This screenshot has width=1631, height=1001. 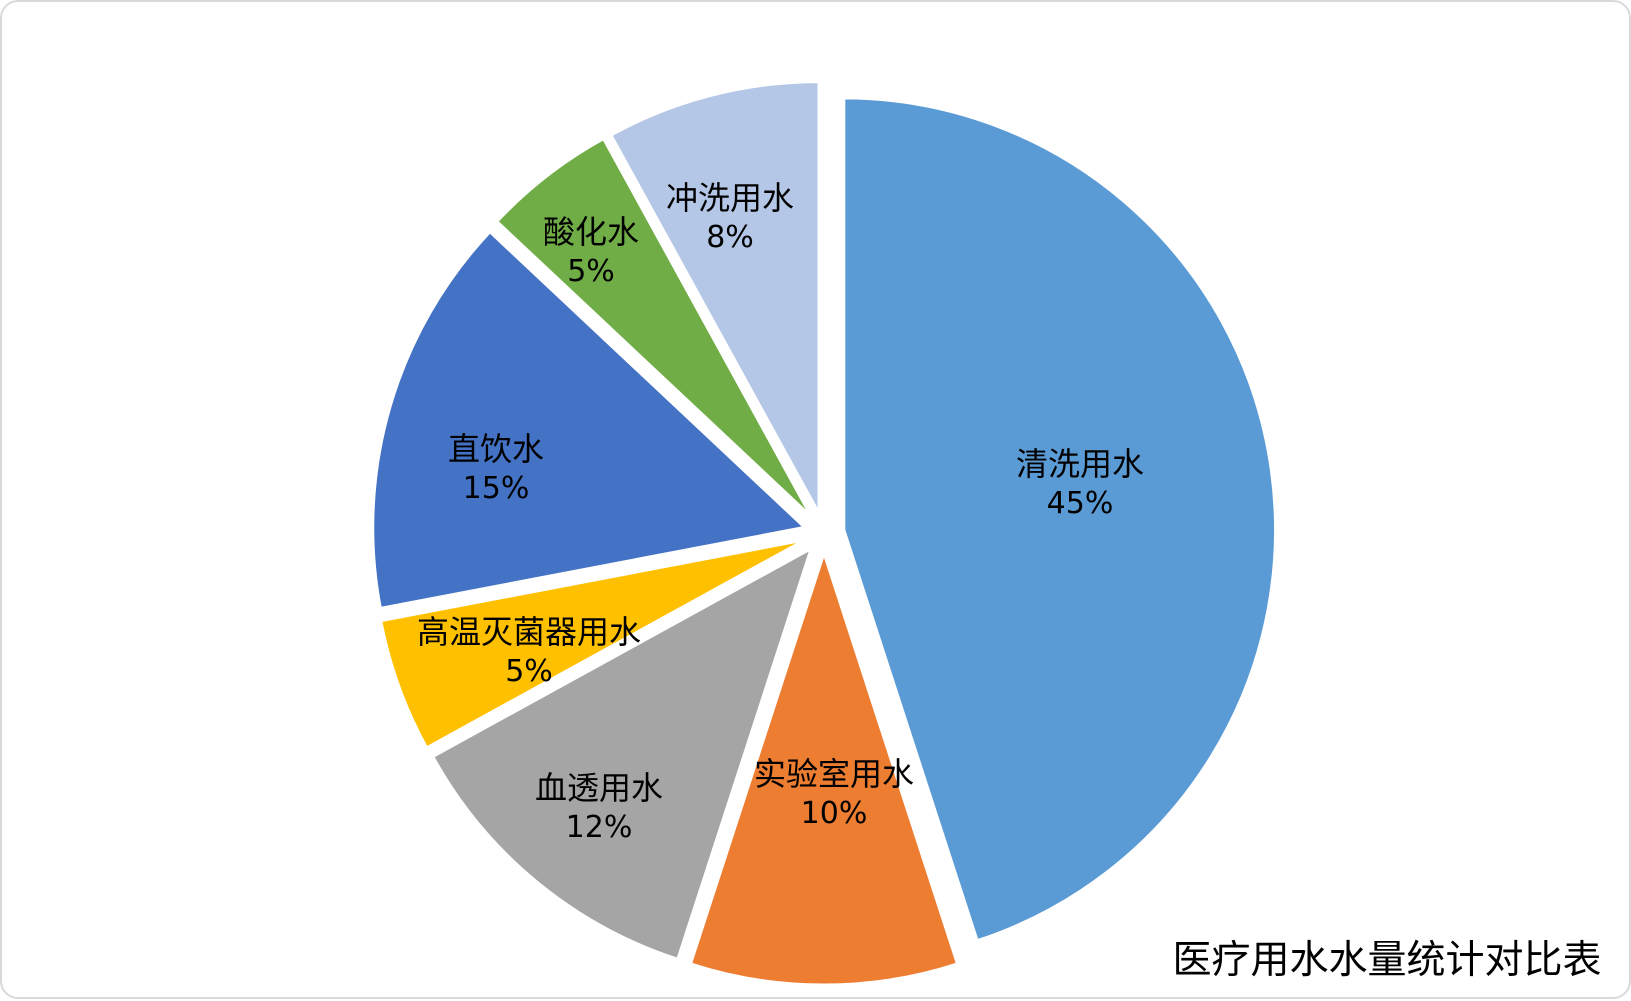 I want to click on chart-title: 医疗用水水量统计对比表, so click(x=1387, y=960).